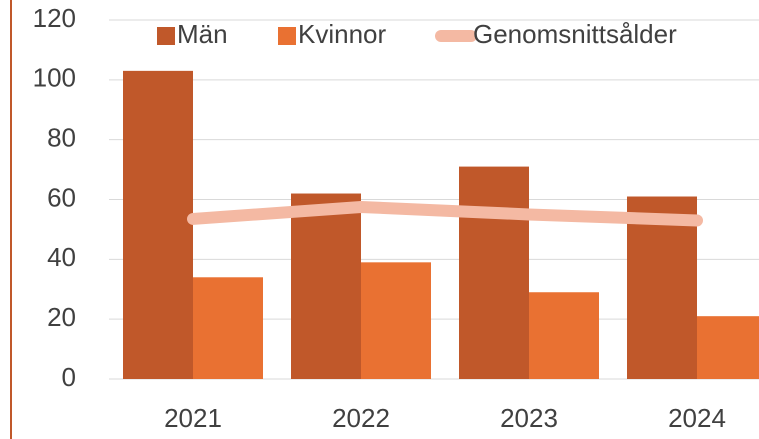  Describe the element at coordinates (529, 418) in the screenshot. I see `x-tick-label: 2023` at that location.